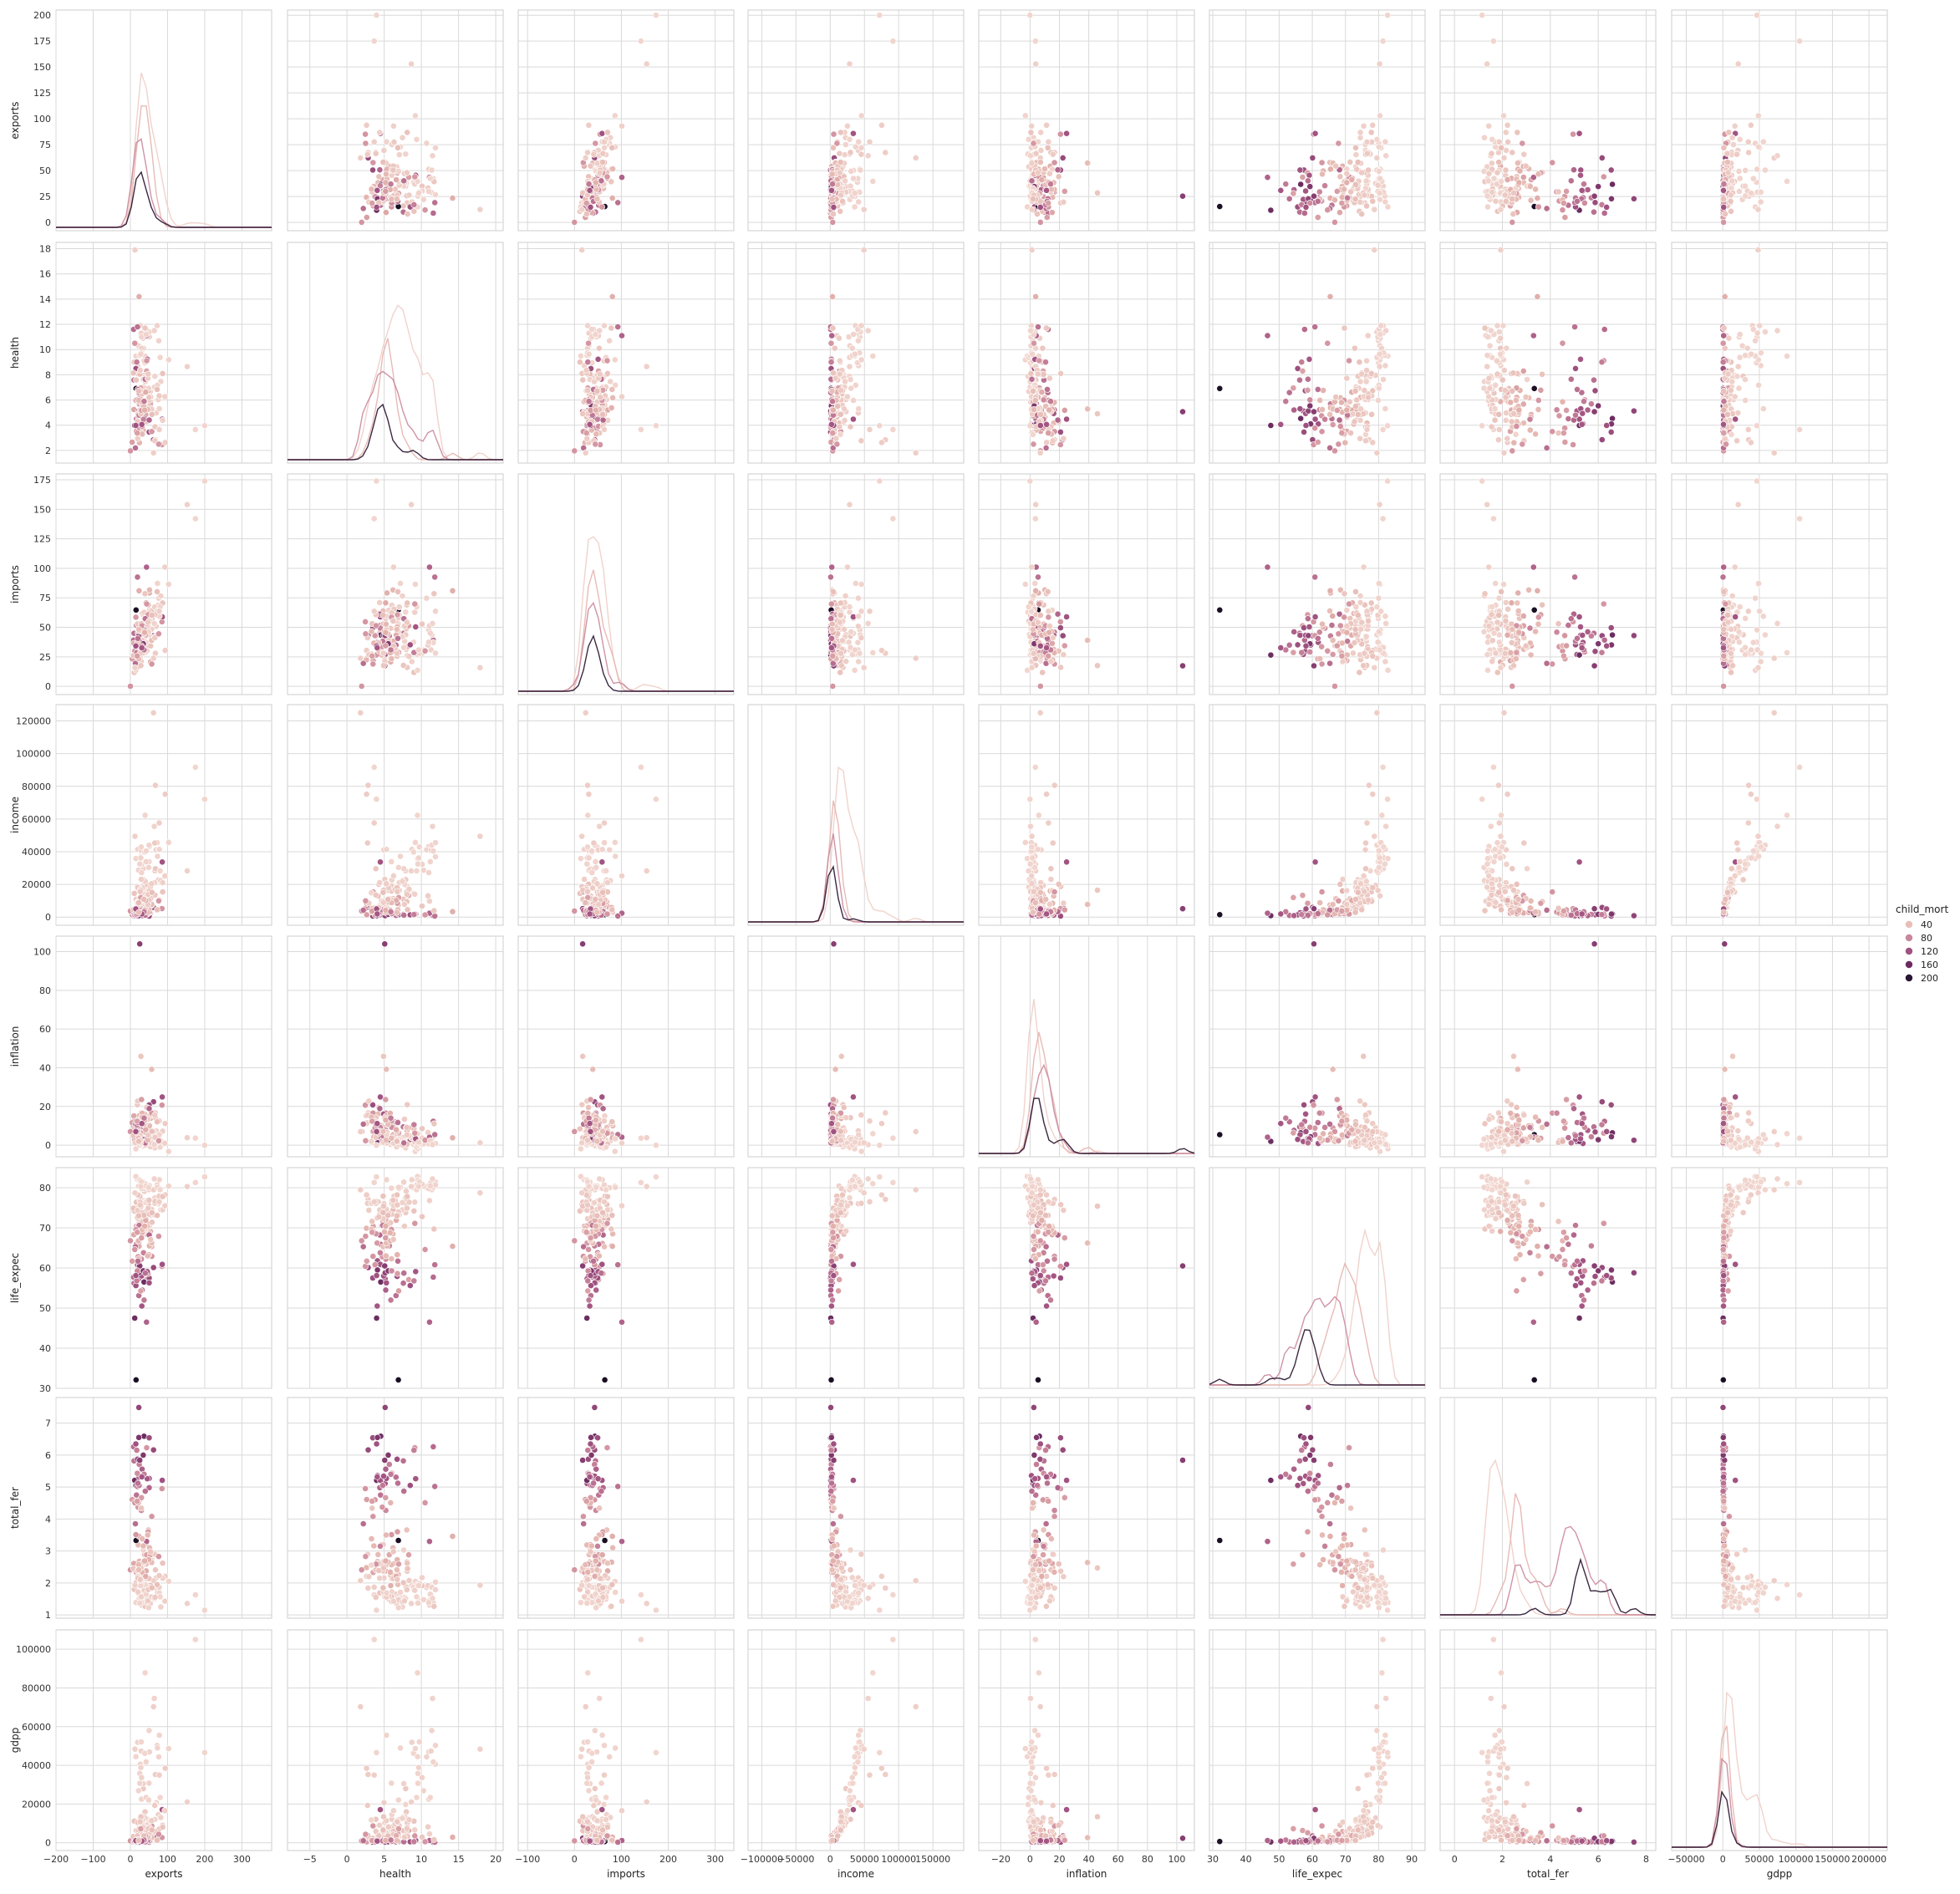  I want to click on cell-imports-vs-life_expec, so click(1317, 584).